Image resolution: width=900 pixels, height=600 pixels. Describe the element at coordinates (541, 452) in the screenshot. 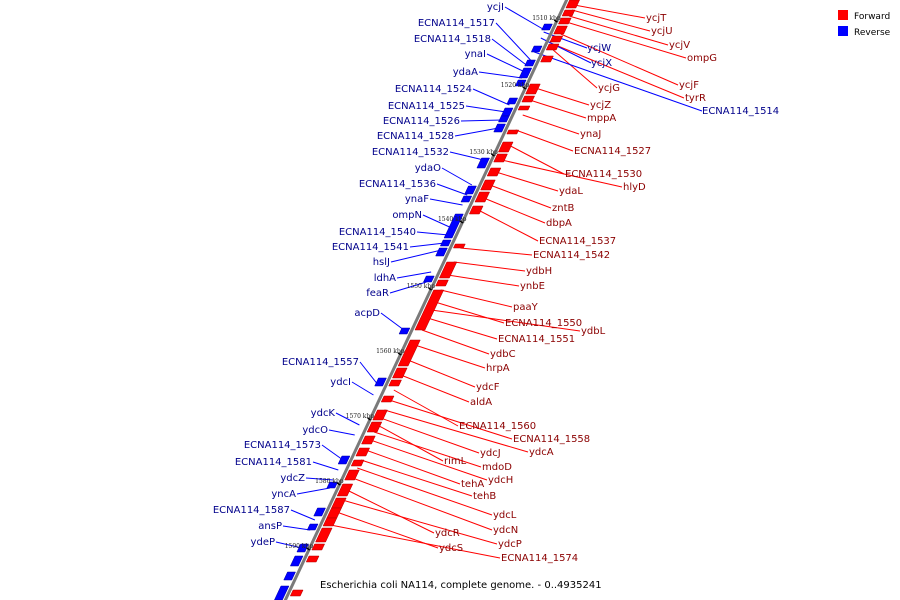

I see `forward-gene-label: ydcA` at that location.